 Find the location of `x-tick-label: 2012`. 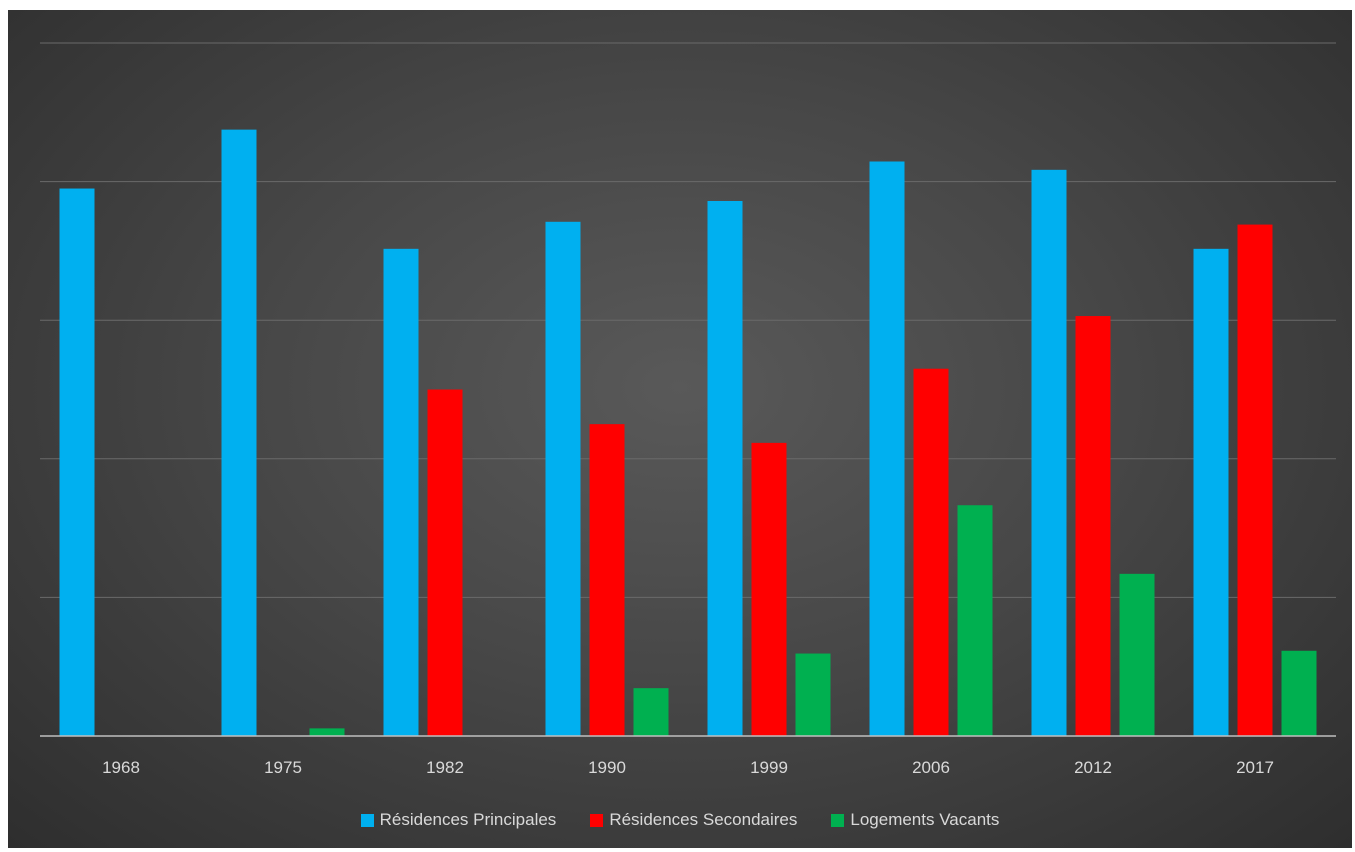

x-tick-label: 2012 is located at coordinates (1093, 767).